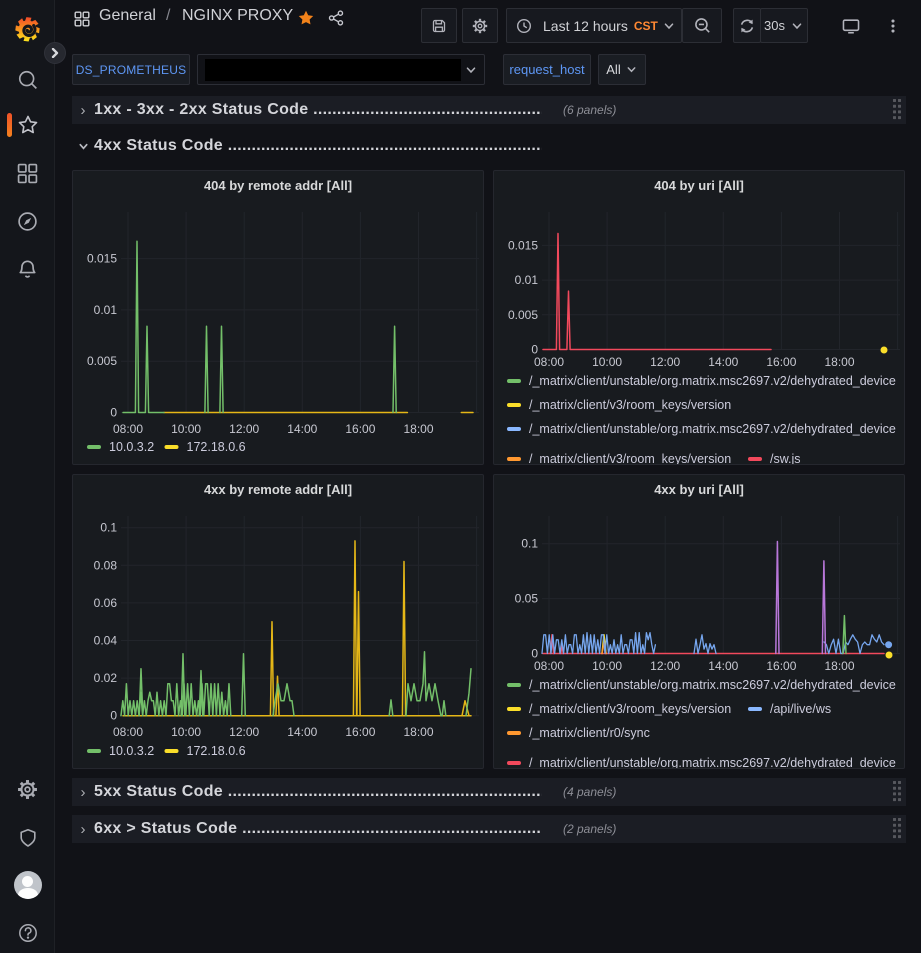  What do you see at coordinates (106, 565) in the screenshot?
I see `svg-text: 0.08` at bounding box center [106, 565].